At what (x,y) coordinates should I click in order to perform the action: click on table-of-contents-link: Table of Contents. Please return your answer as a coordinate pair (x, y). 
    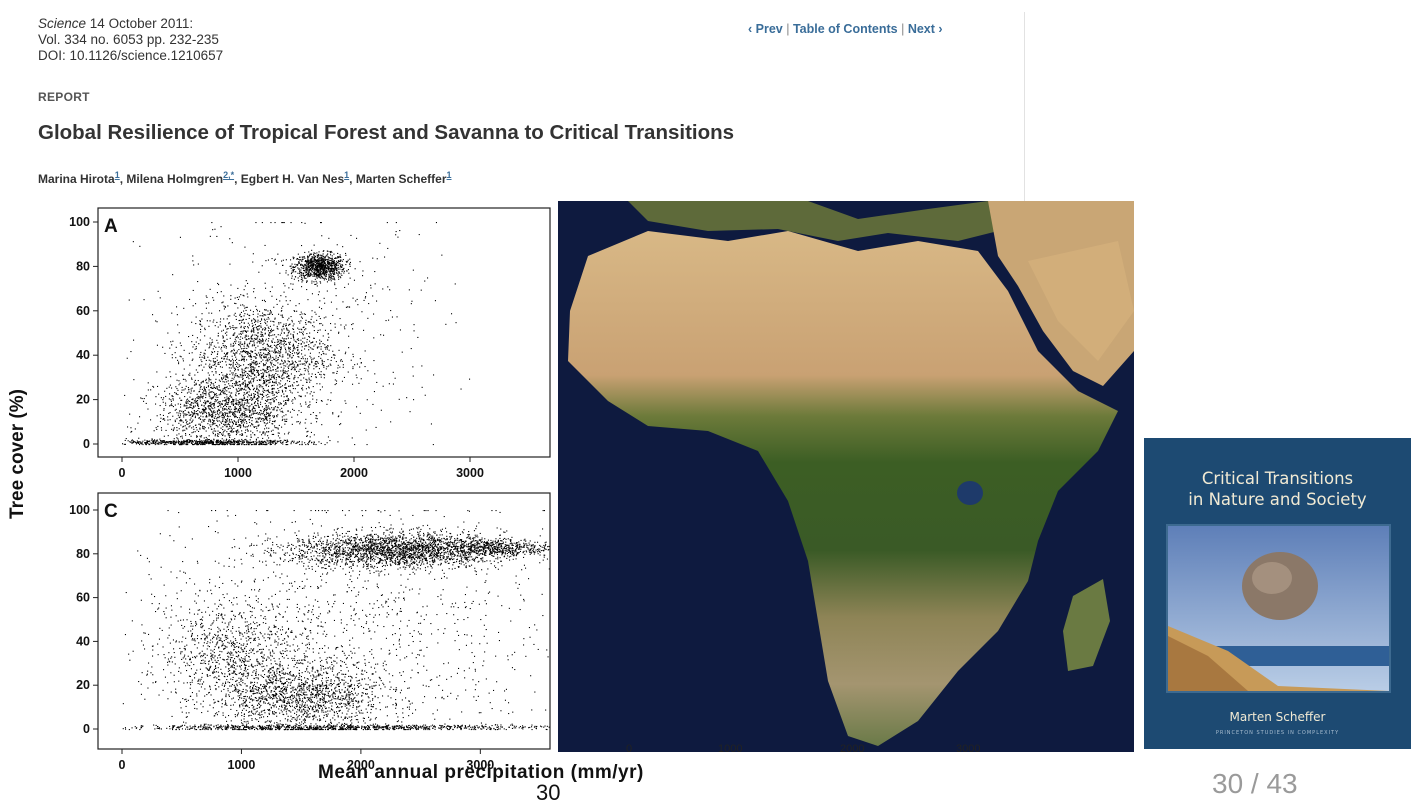
    Looking at the image, I should click on (845, 29).